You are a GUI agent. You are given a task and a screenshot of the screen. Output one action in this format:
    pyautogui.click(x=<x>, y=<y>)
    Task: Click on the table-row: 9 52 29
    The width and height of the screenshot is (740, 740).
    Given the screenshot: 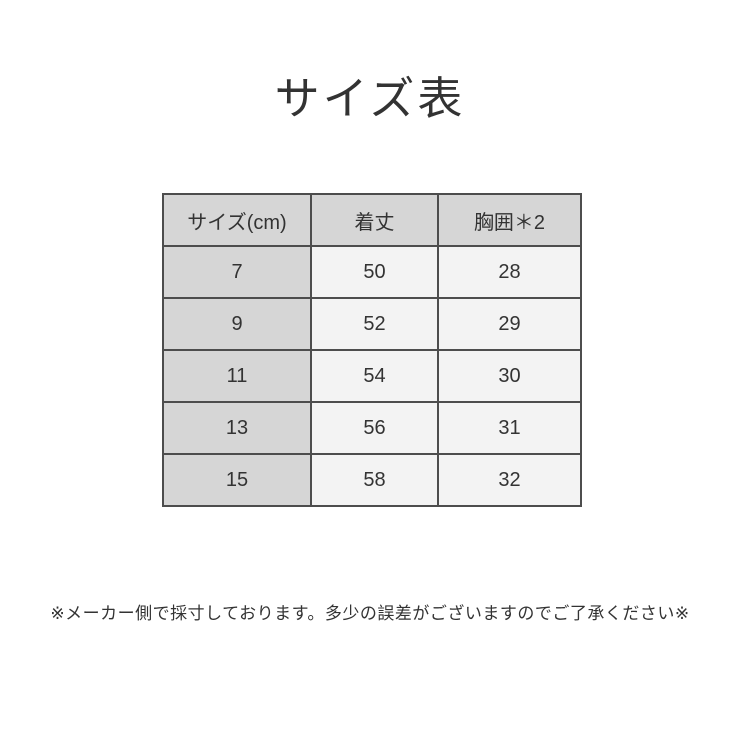 What is the action you would take?
    pyautogui.click(x=372, y=324)
    